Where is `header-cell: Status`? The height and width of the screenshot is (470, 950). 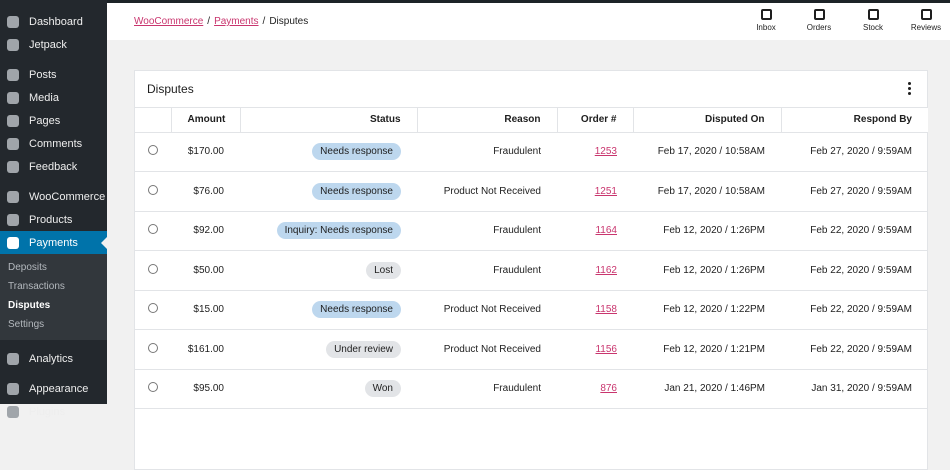
header-cell: Status is located at coordinates (328, 120).